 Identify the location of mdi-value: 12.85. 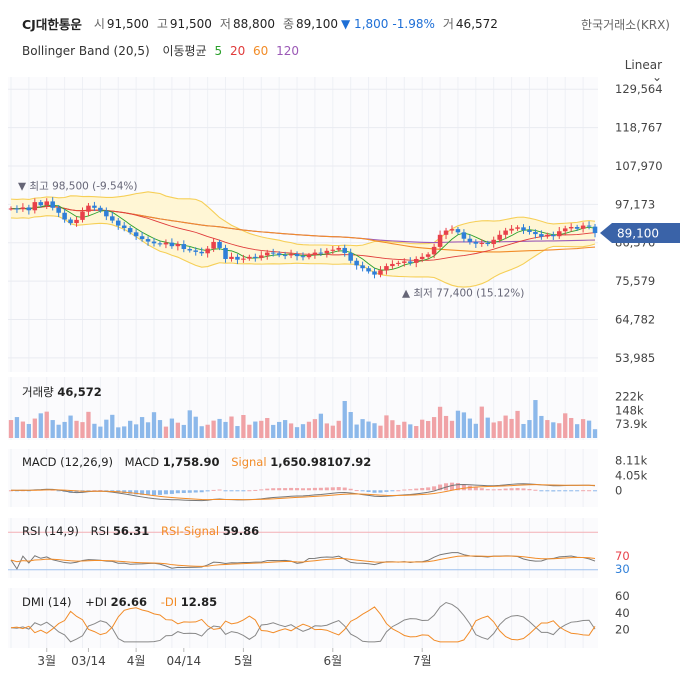
(199, 602).